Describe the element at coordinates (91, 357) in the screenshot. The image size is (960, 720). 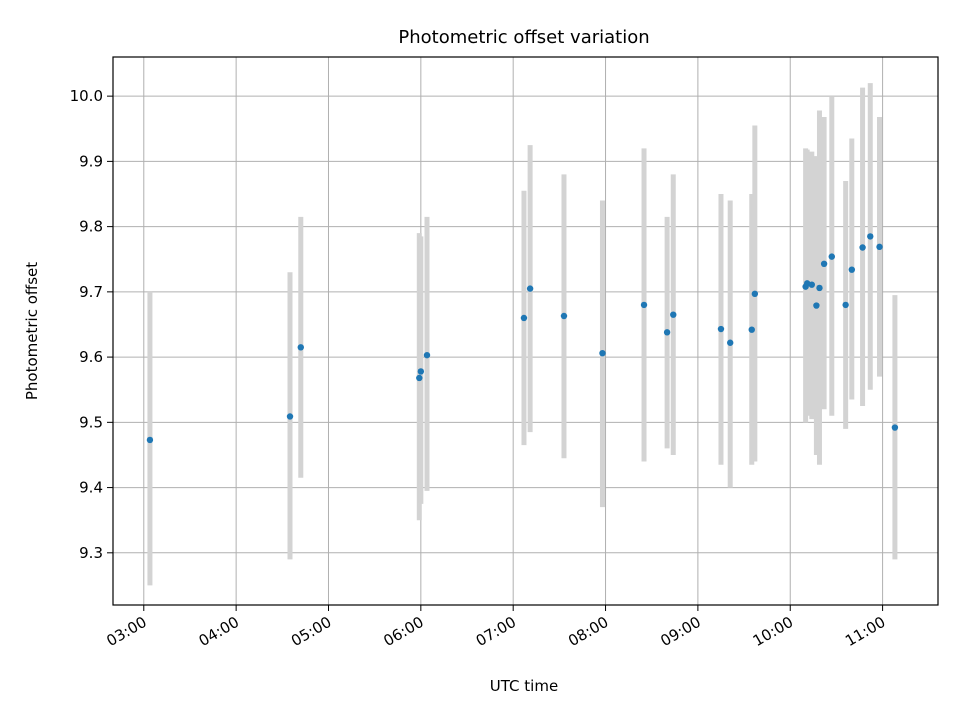
I see `y-tick-label: 9.6` at that location.